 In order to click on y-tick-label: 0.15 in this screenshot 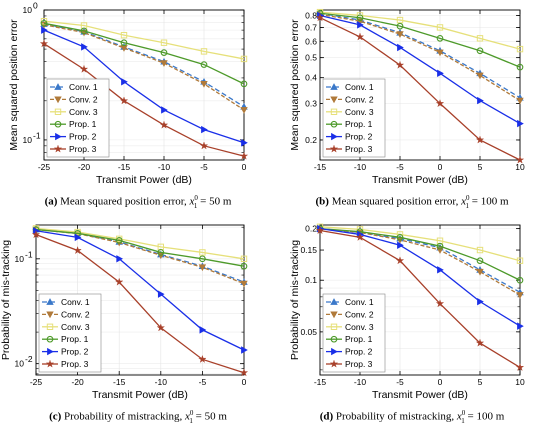, I will do `click(308, 250)`.